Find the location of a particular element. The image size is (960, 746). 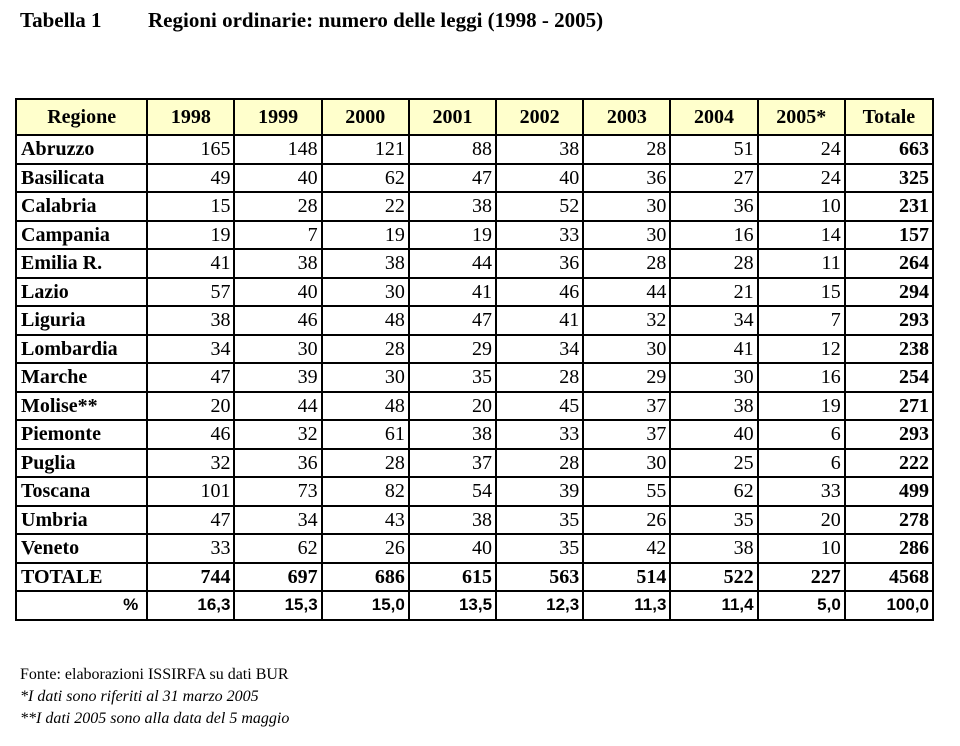

table-row: Veneto 33 62 26 40 35 42 38 10 286 is located at coordinates (474, 548).